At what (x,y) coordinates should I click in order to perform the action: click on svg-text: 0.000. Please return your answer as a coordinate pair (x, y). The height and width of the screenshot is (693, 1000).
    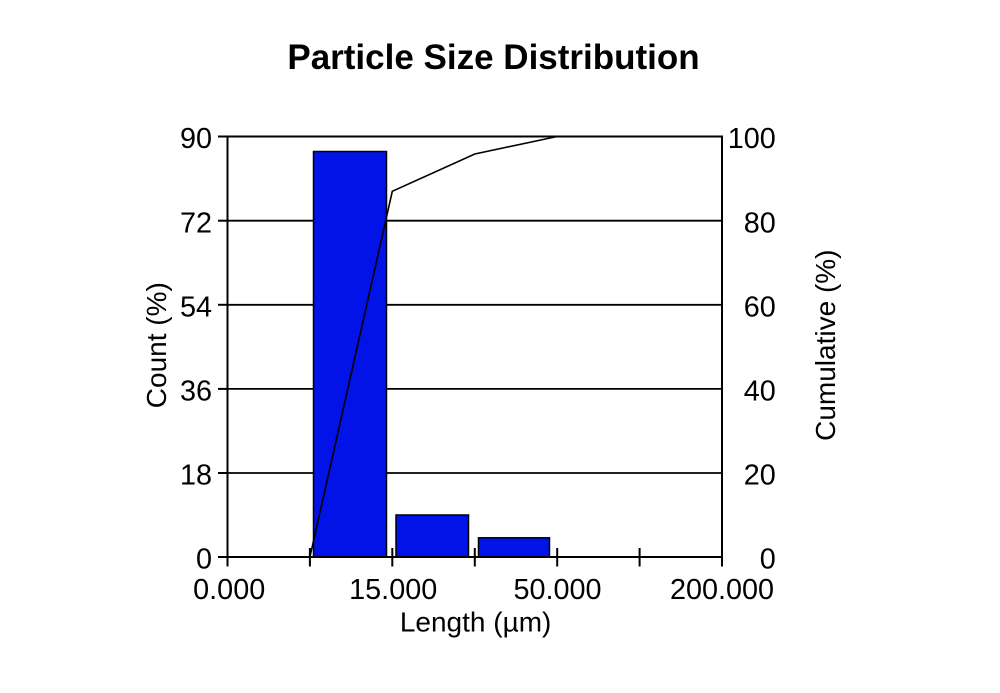
    Looking at the image, I should click on (229, 590).